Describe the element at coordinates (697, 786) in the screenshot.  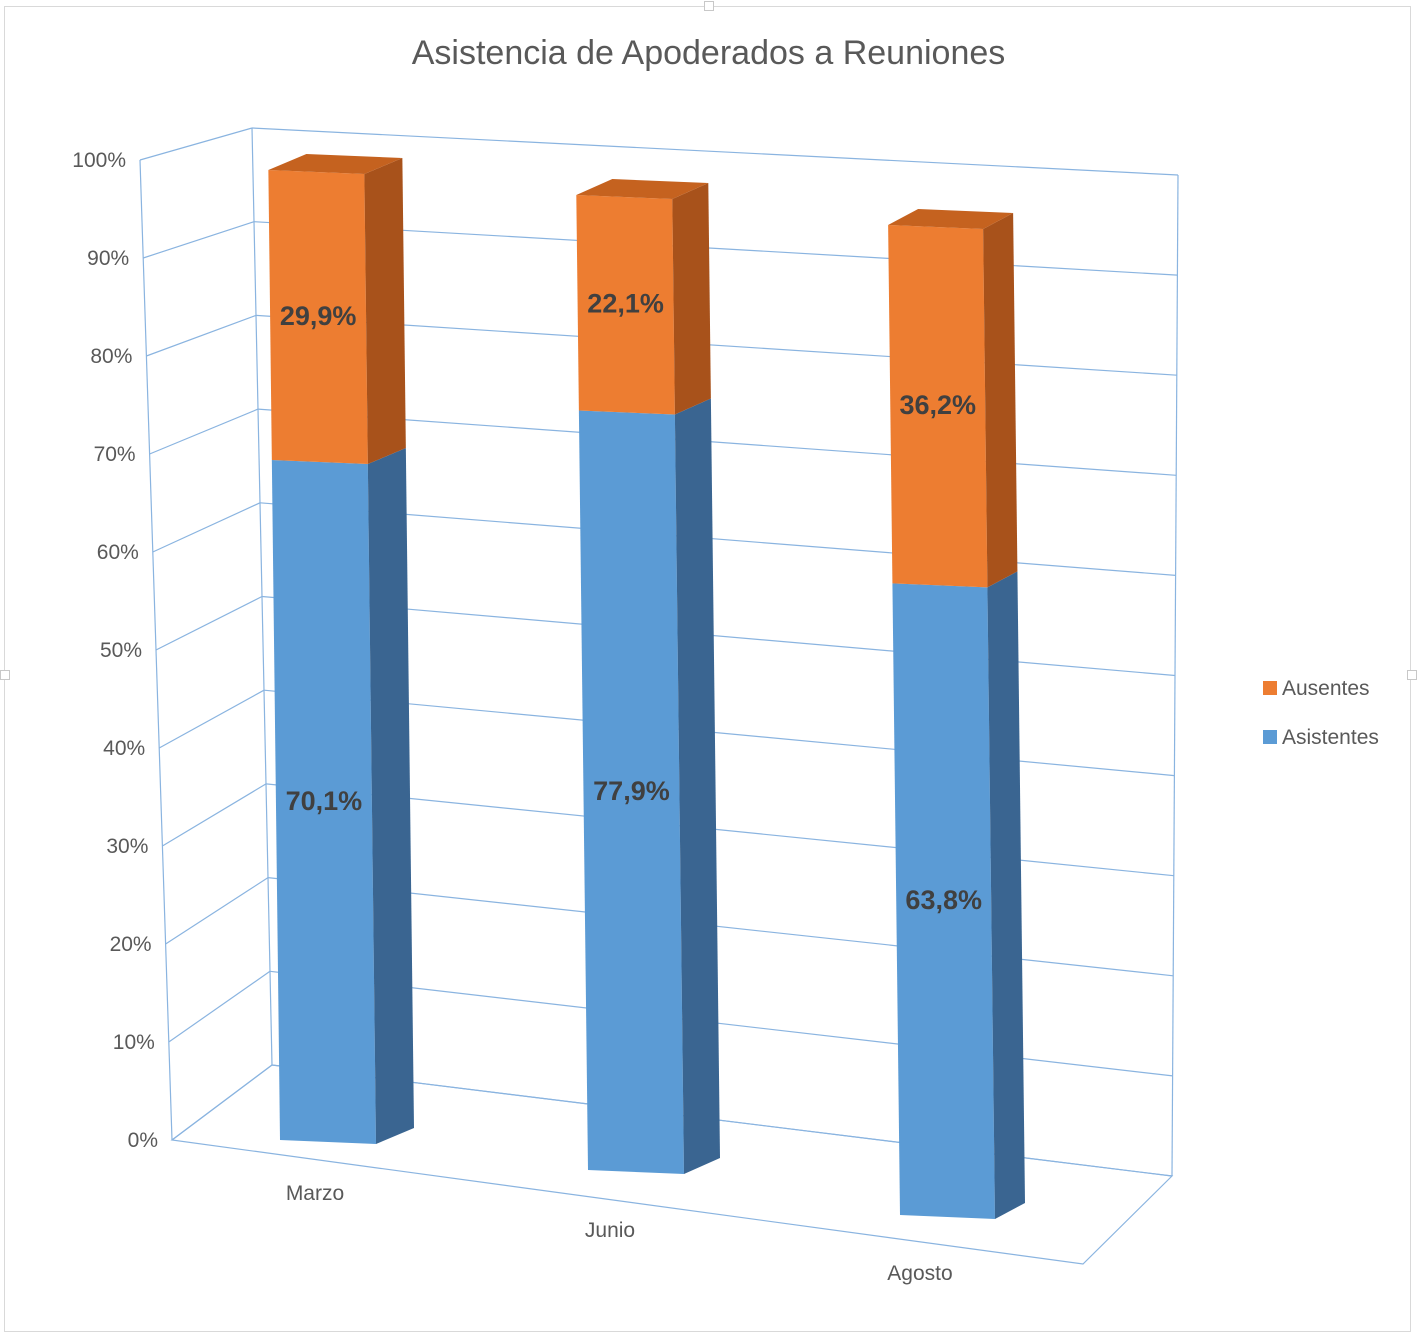
I see `bar-side-asistentes-junio` at that location.